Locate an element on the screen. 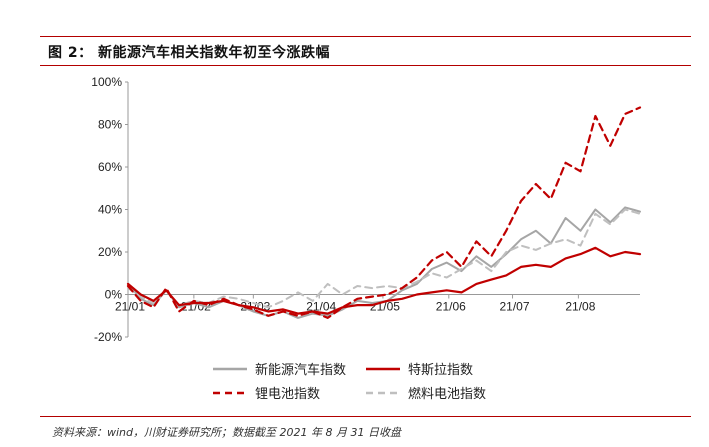  y-tick-label: 60% is located at coordinates (110, 167).